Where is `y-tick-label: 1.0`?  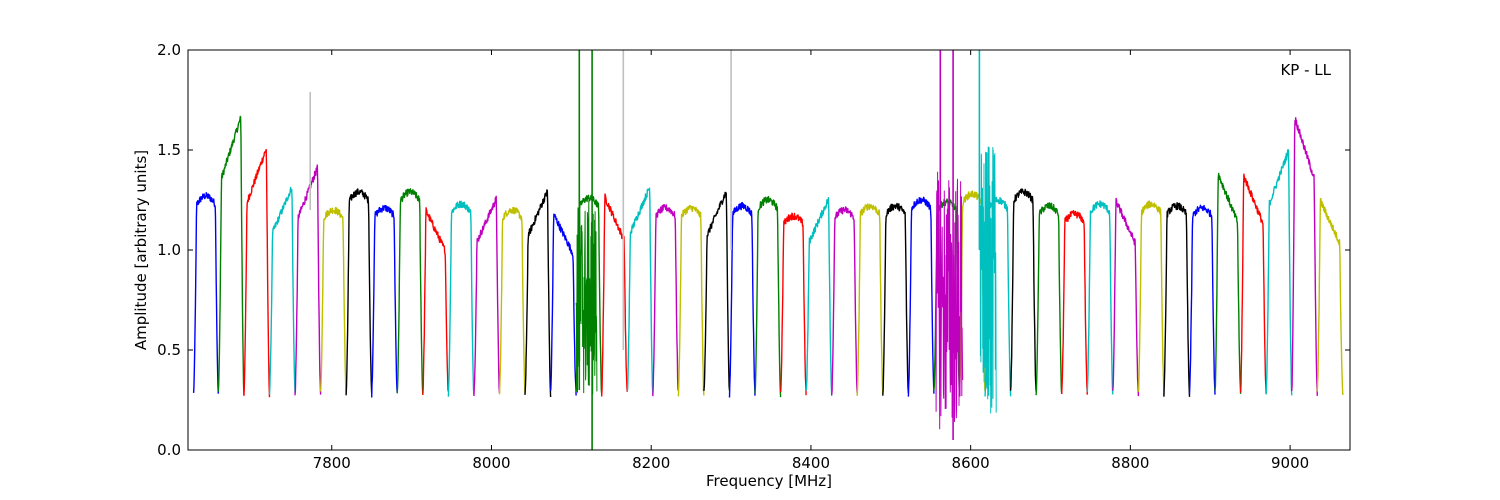 y-tick-label: 1.0 is located at coordinates (169, 250).